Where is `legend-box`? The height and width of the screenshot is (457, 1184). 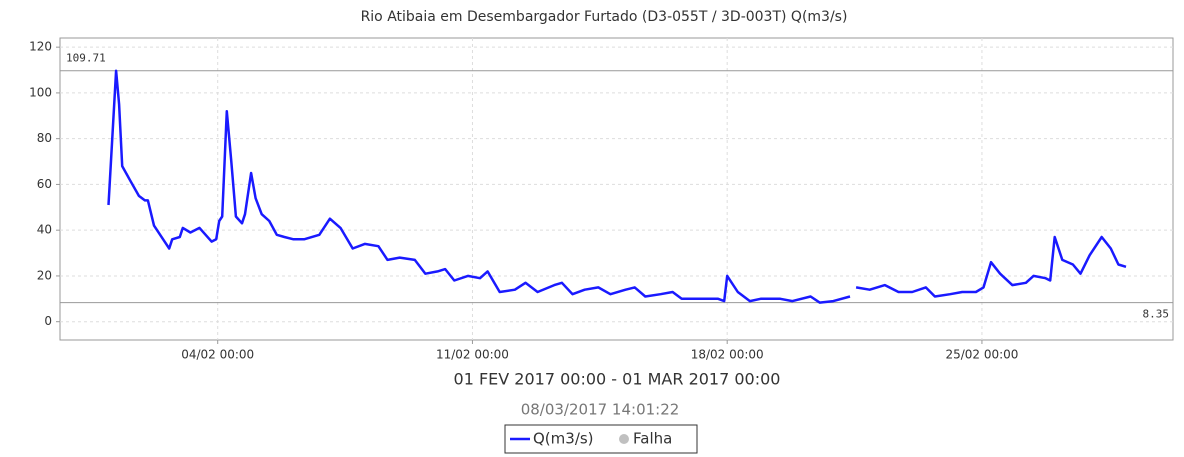
legend-box is located at coordinates (601, 439).